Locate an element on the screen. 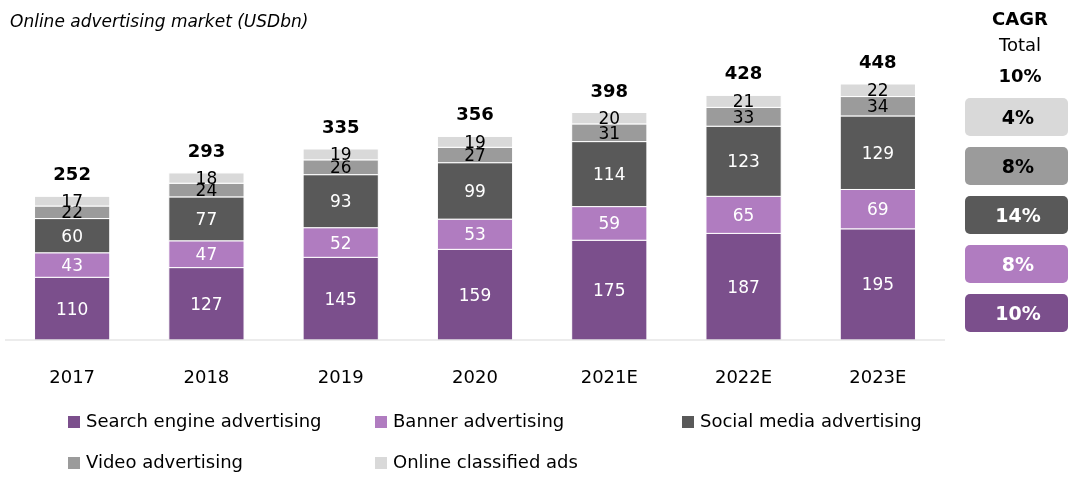 This screenshot has height=480, width=1068. x-tick-label: 2017 is located at coordinates (72, 376).